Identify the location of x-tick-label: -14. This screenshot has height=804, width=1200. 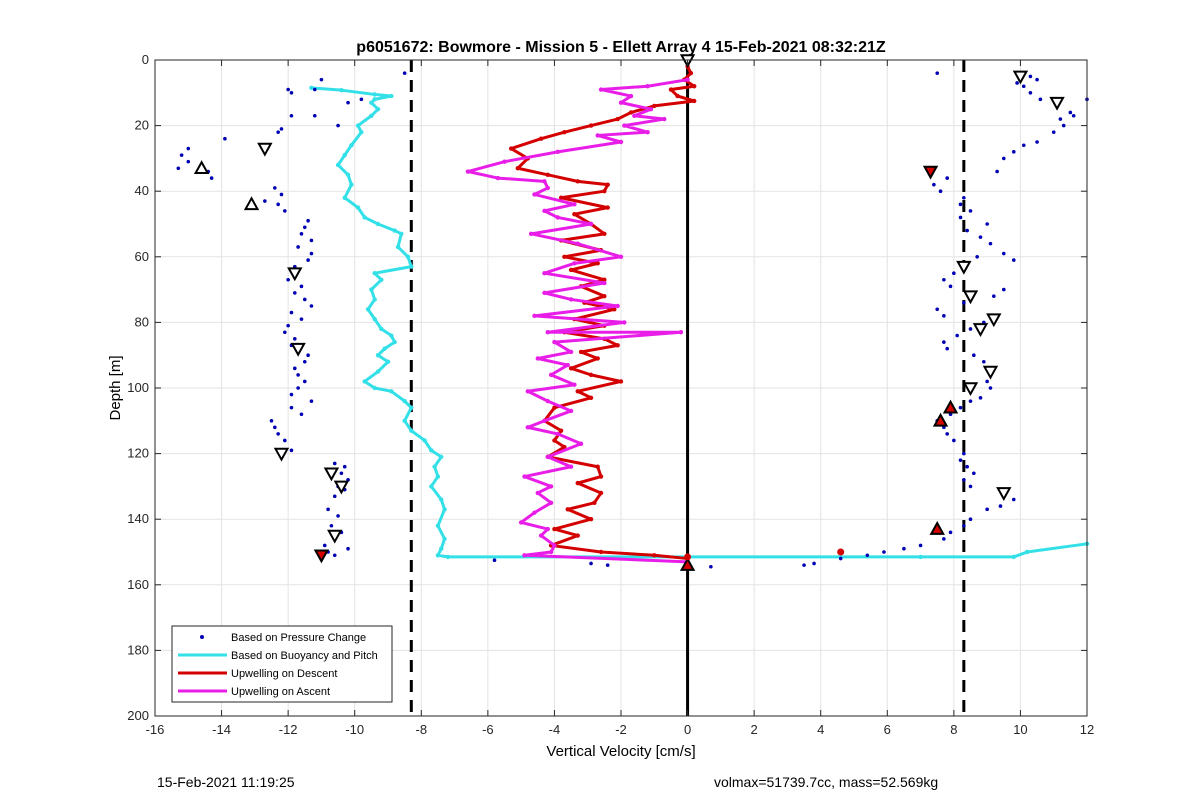
(221, 729).